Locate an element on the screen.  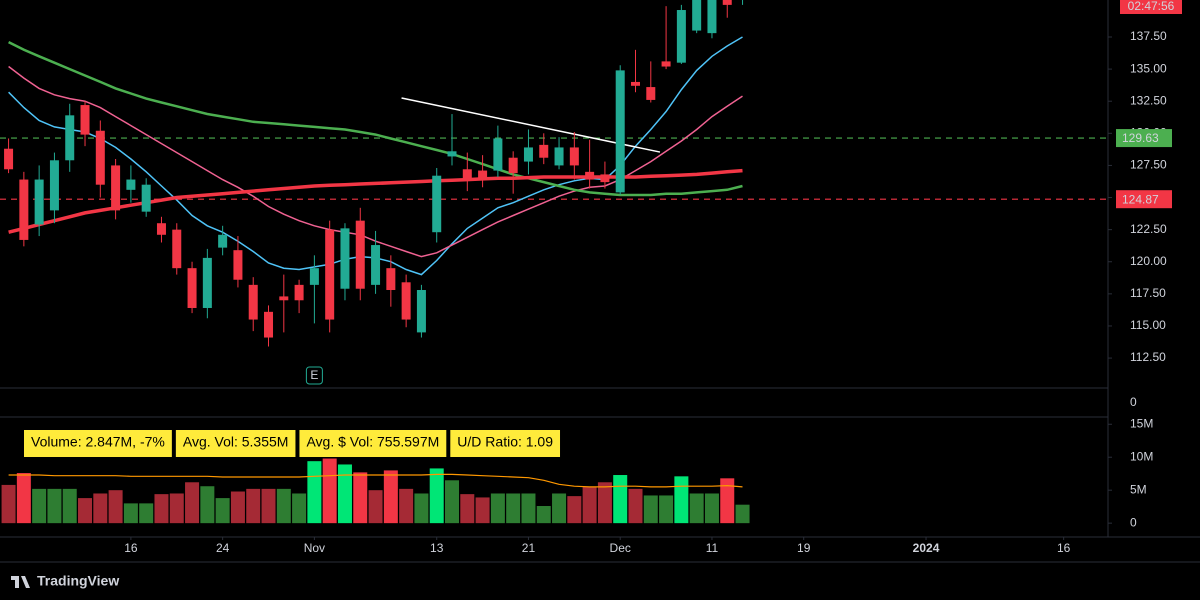
volume-pane is located at coordinates (375, 491).